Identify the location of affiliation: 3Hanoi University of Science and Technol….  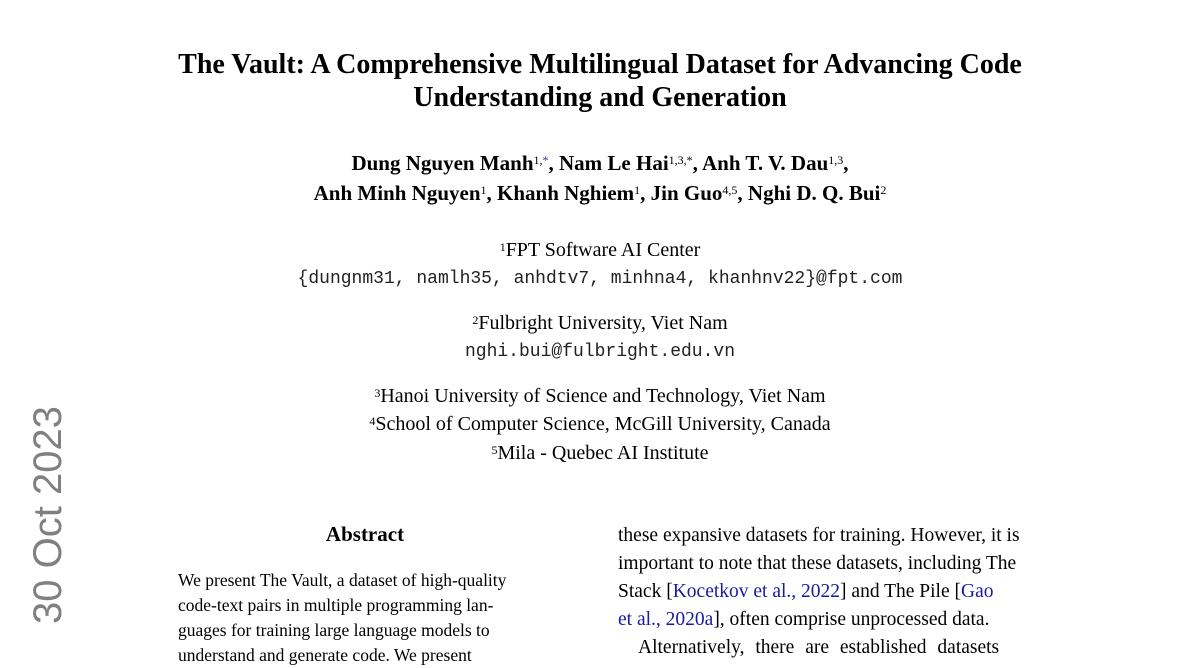
(600, 396).